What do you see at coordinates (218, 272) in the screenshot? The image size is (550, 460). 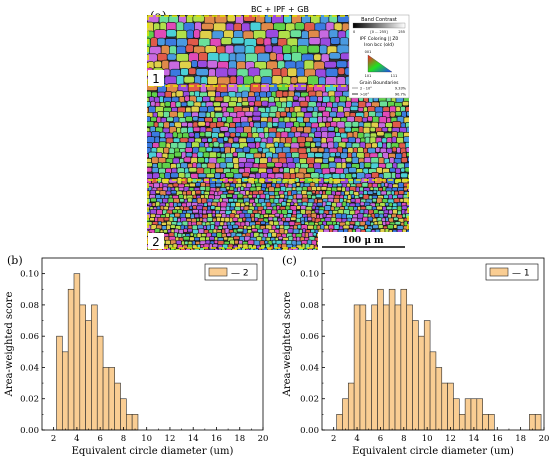 I see `legend-swatch` at bounding box center [218, 272].